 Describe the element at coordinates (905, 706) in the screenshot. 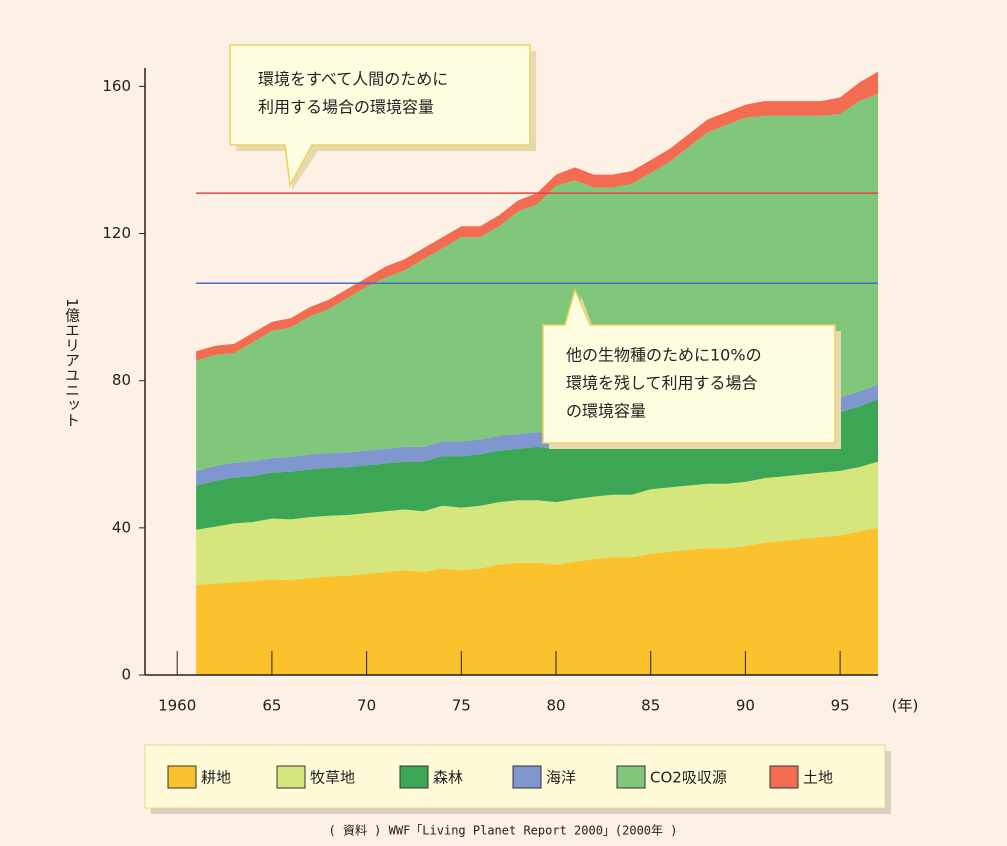

I see `x-axis-label: (年)` at that location.